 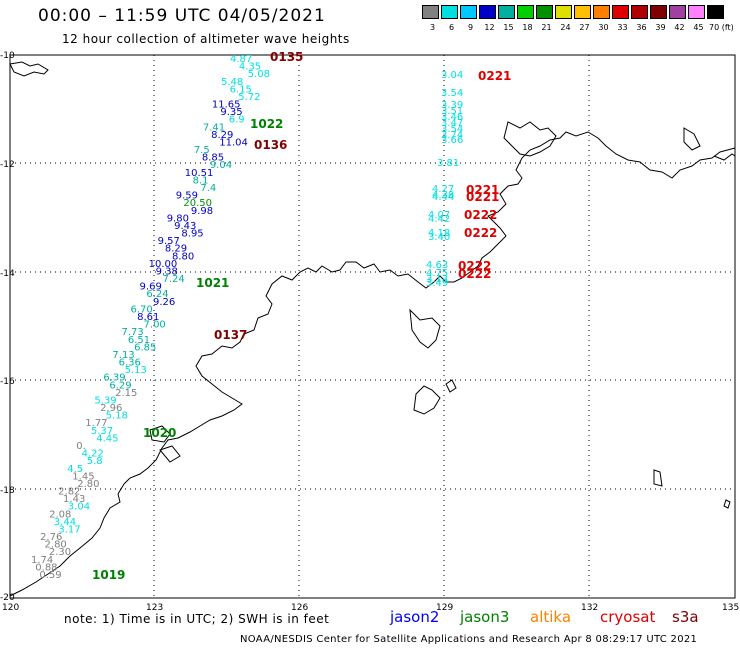 I want to click on swh-value: 6.70, so click(x=142, y=309).